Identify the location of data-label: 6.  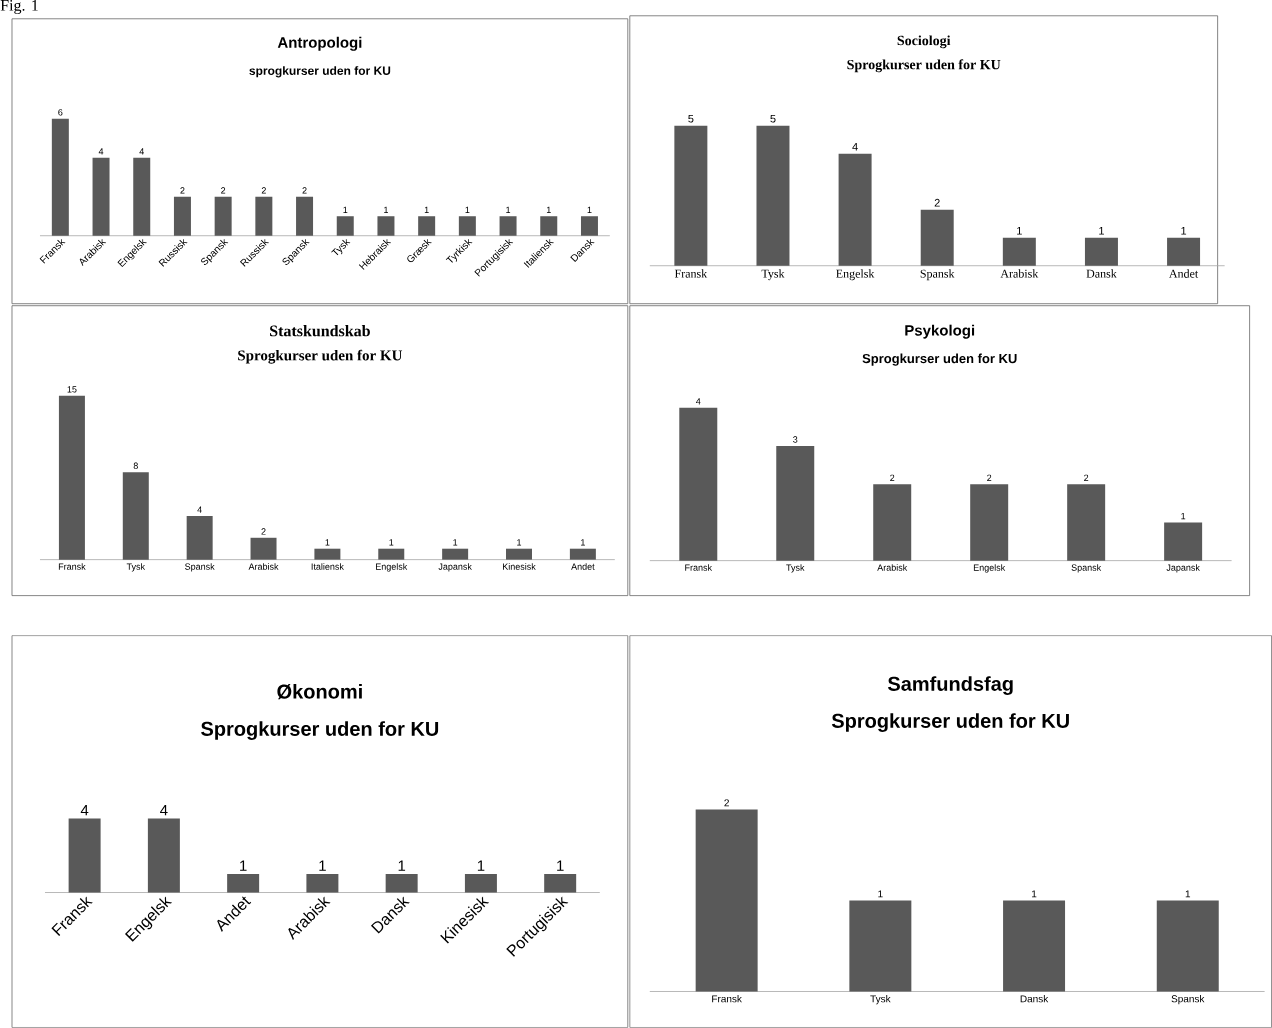
(60, 112).